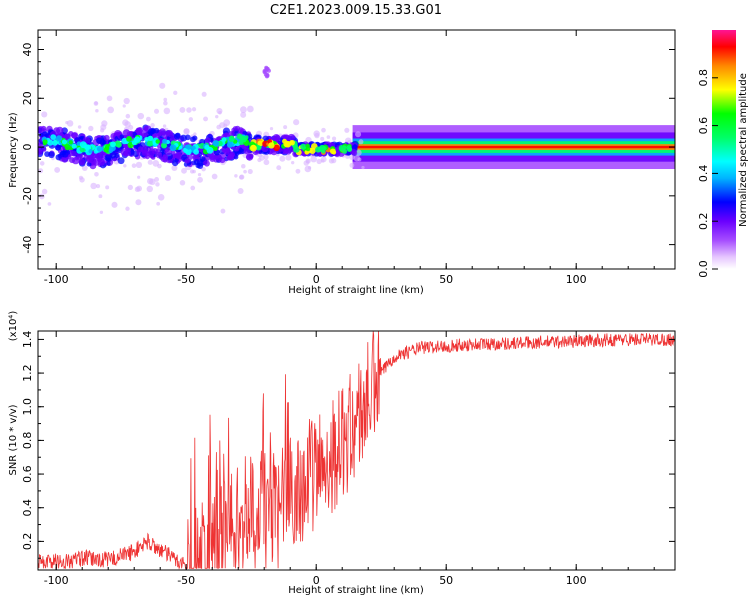 This screenshot has width=750, height=600. Describe the element at coordinates (186, 580) in the screenshot. I see `x-tick-label: -50` at that location.